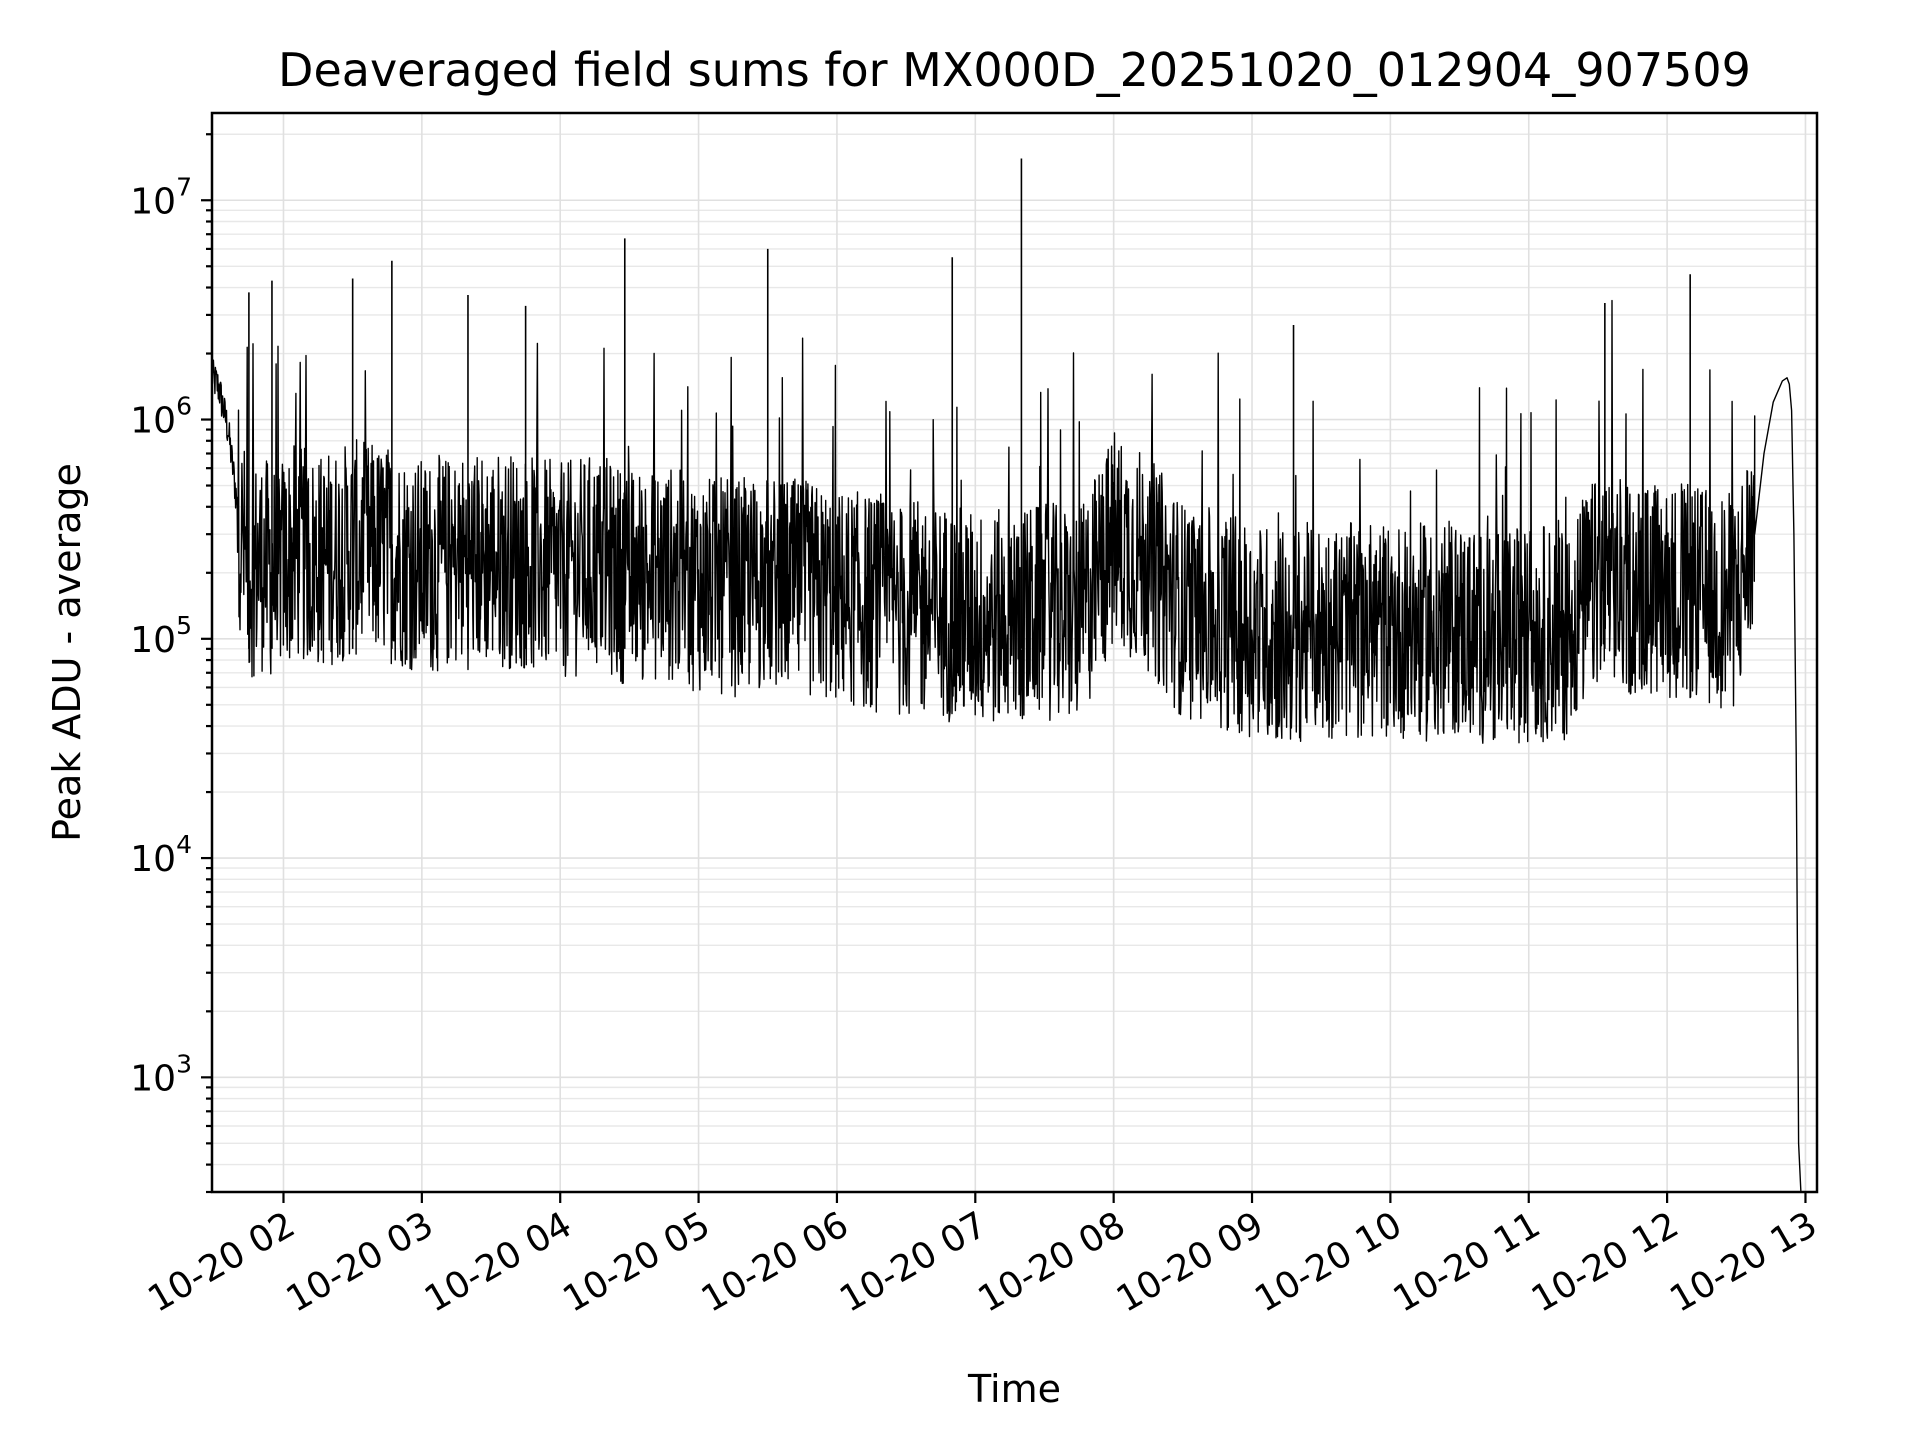 The height and width of the screenshot is (1440, 1920). I want to click on x-tick-label: 10-20 09, so click(1190, 1262).